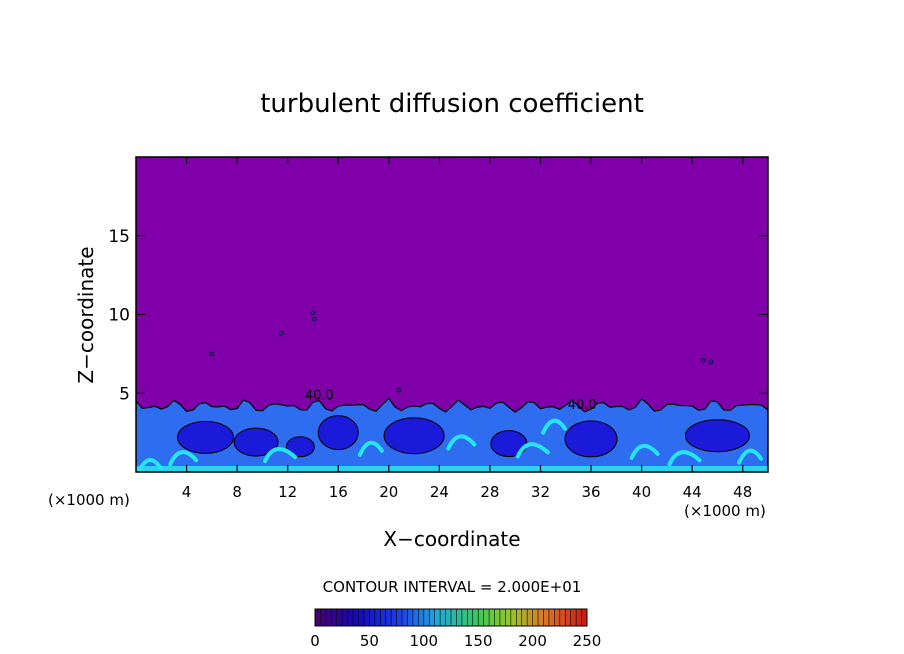  What do you see at coordinates (452, 587) in the screenshot?
I see `contour-interval-text: CONTOUR INTERVAL = 2.000E+01` at bounding box center [452, 587].